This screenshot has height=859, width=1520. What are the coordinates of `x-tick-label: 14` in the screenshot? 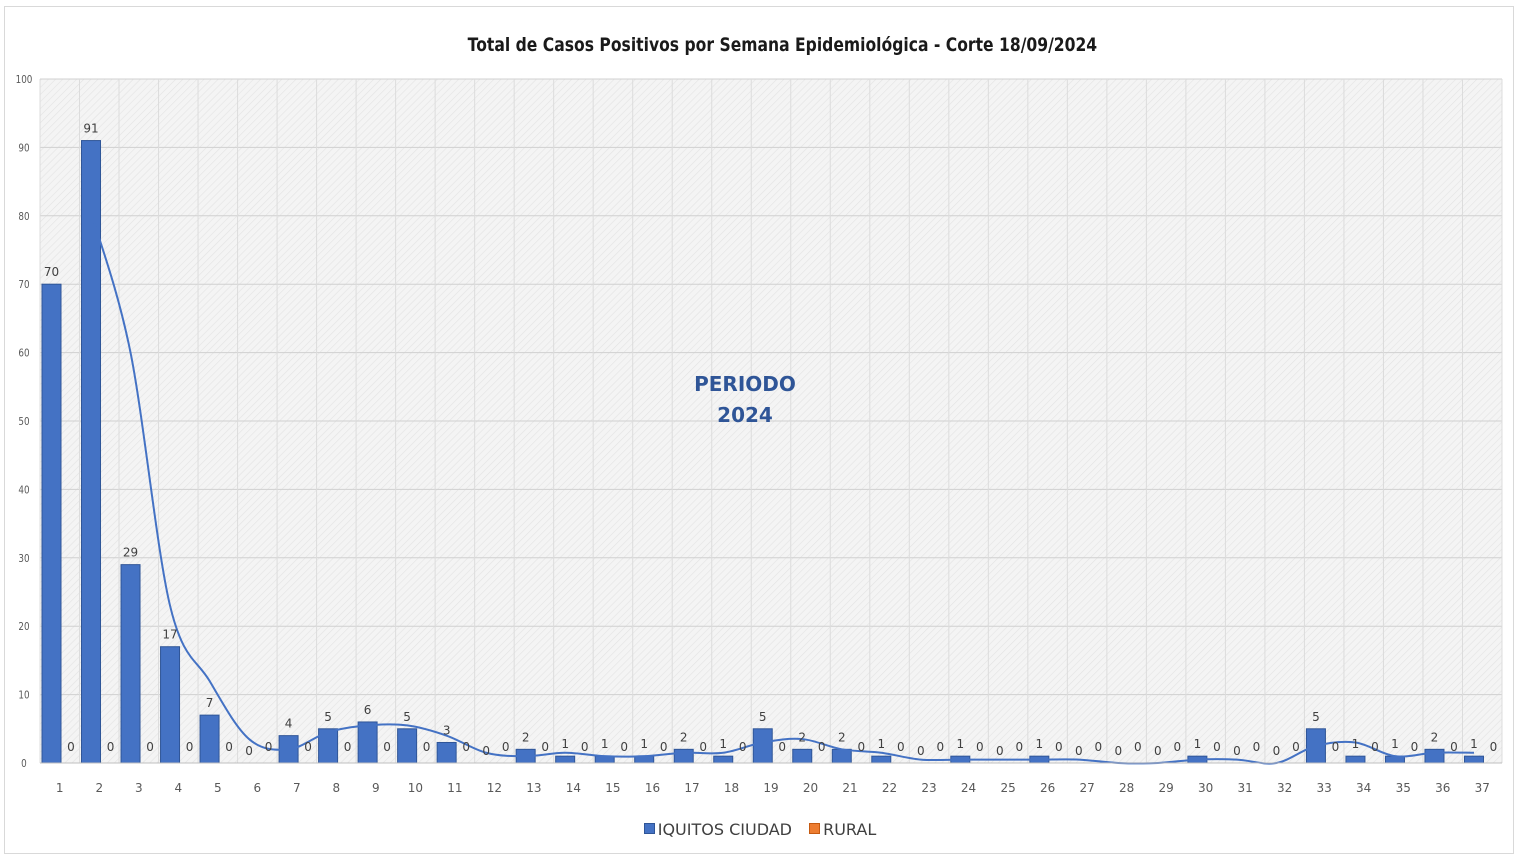 It's located at (573, 788).